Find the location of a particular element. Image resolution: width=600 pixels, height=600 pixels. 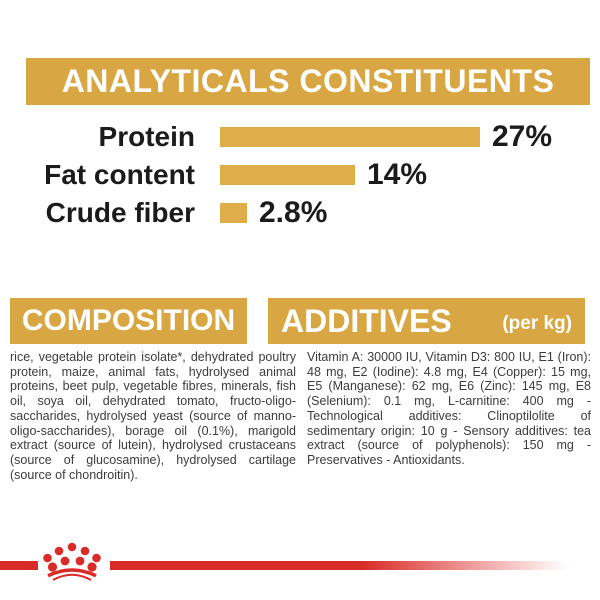

composition-title: COMPOSITION is located at coordinates (128, 320).